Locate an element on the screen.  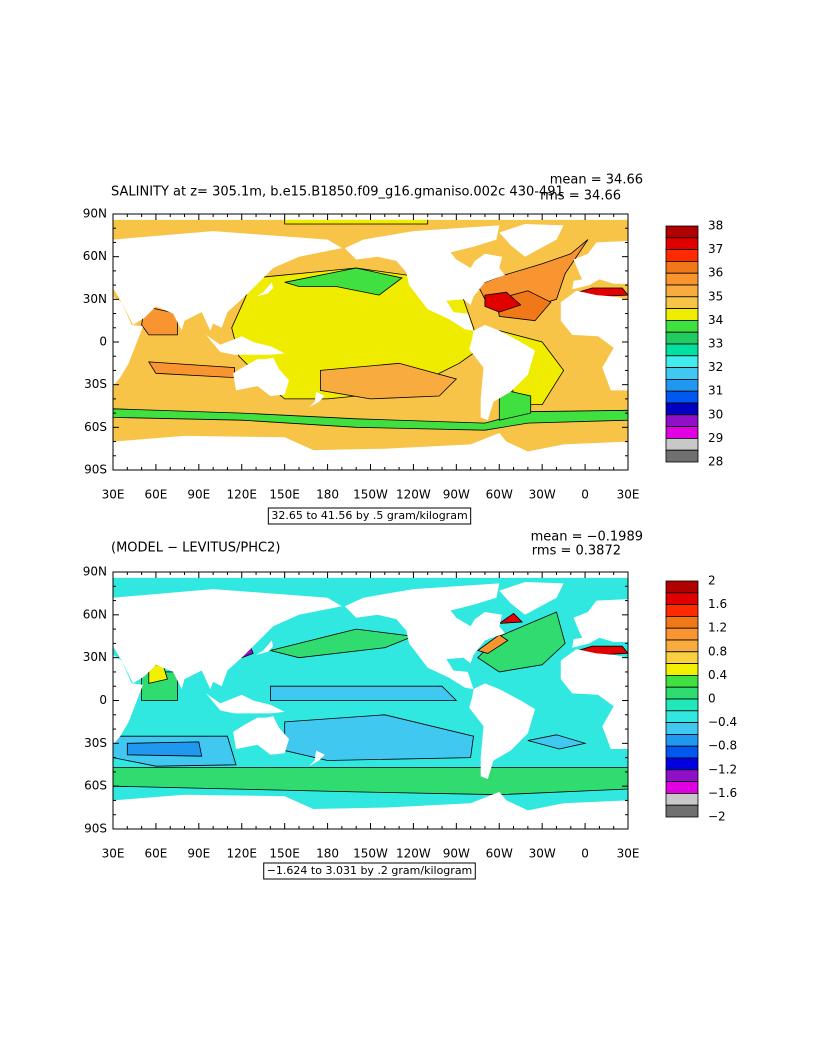
colorbar-label: −0.4 is located at coordinates (722, 722).